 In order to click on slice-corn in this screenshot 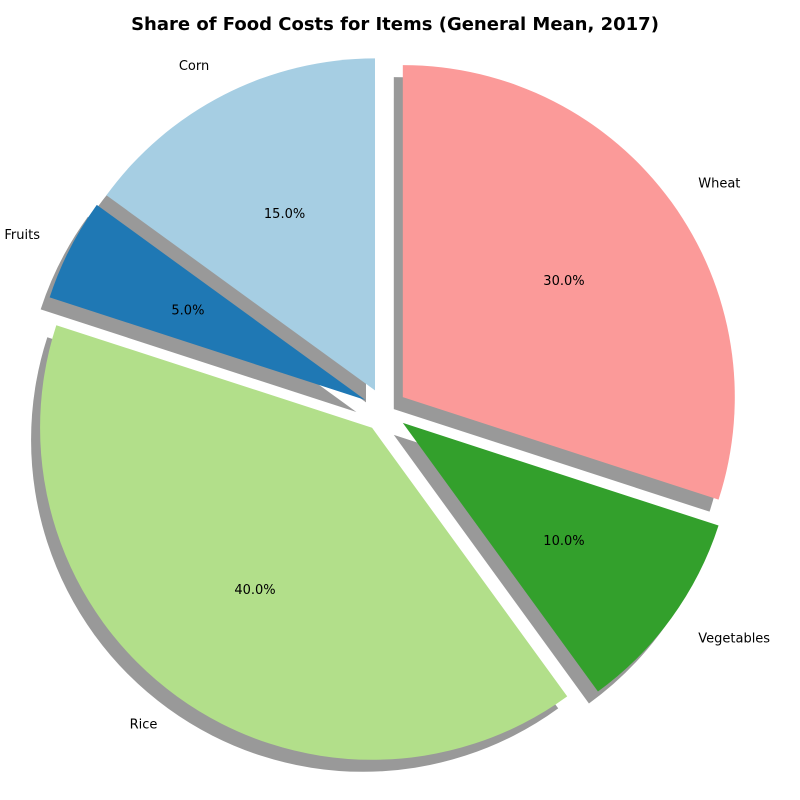, I will do `click(241, 224)`.